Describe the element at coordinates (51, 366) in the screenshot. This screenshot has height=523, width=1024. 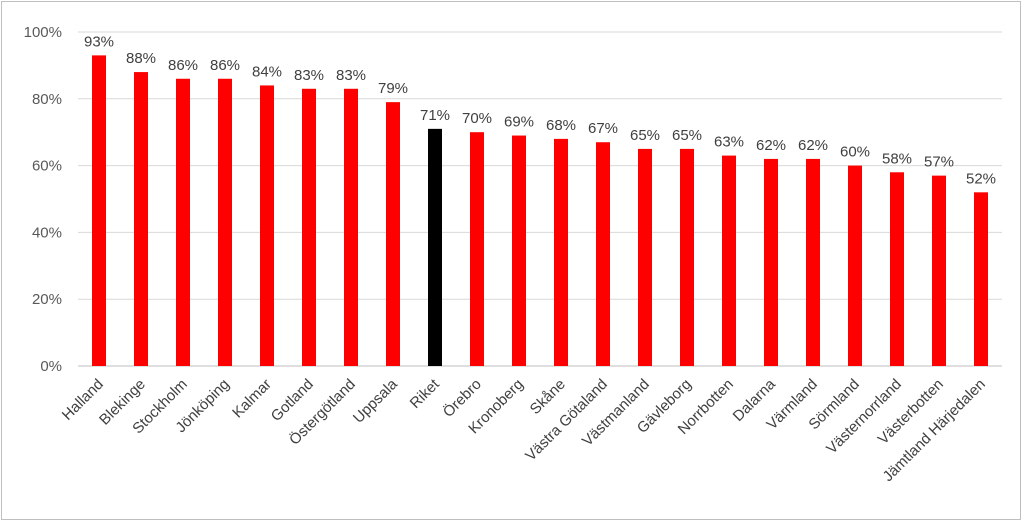
I see `y-tick-label: 0%` at that location.